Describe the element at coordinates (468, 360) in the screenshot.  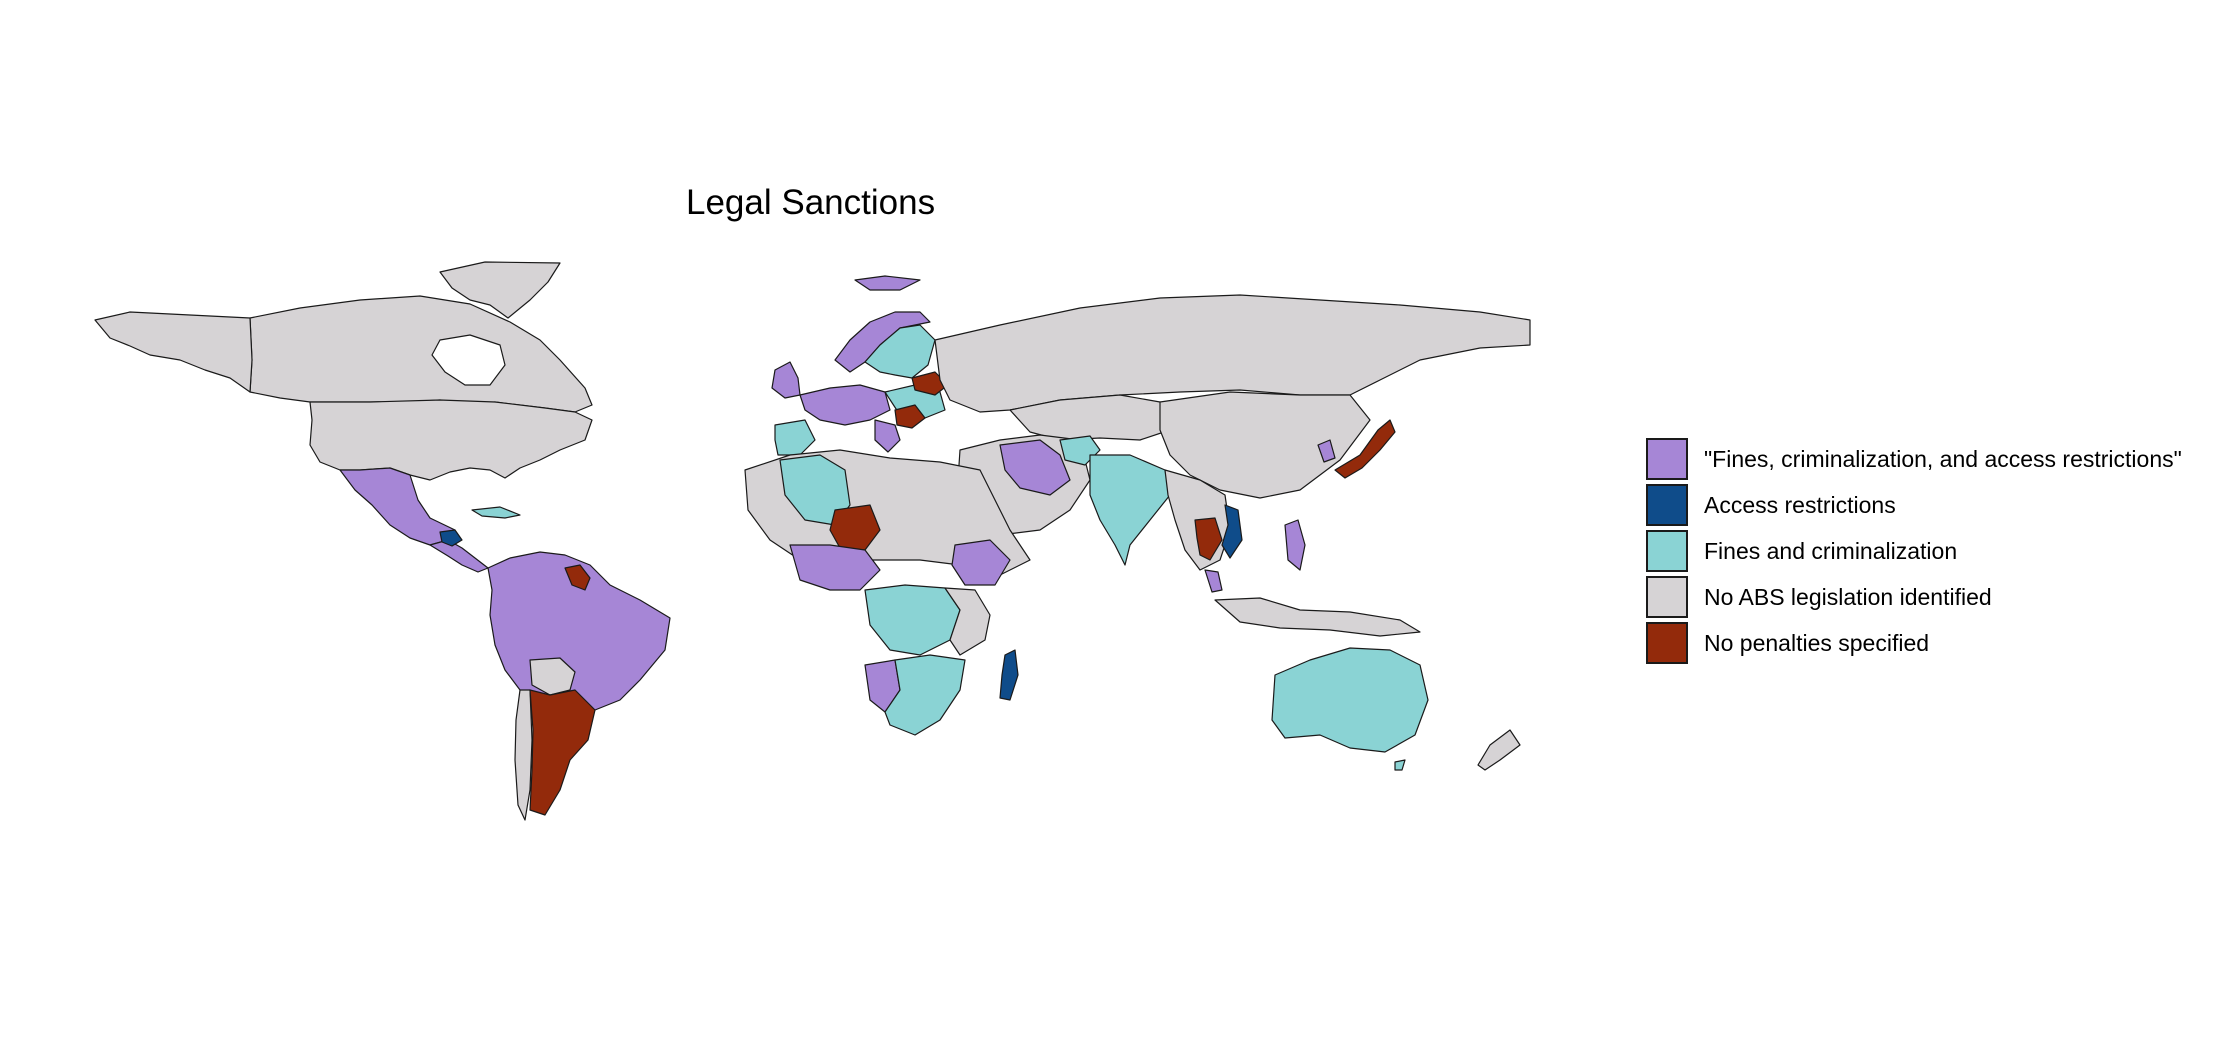
I see `region-hudson-bay` at that location.